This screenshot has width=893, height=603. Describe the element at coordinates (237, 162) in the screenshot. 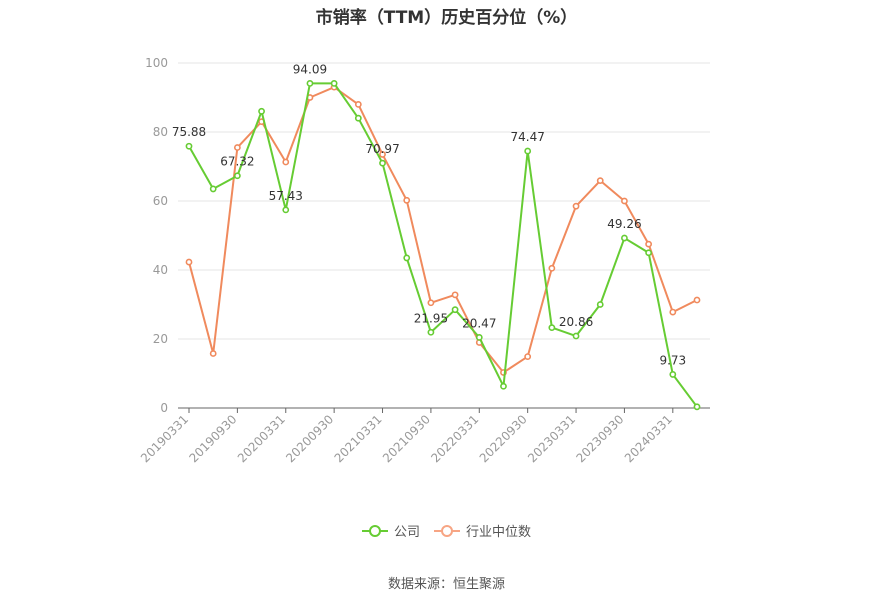

I see `data-label: 67.32` at that location.